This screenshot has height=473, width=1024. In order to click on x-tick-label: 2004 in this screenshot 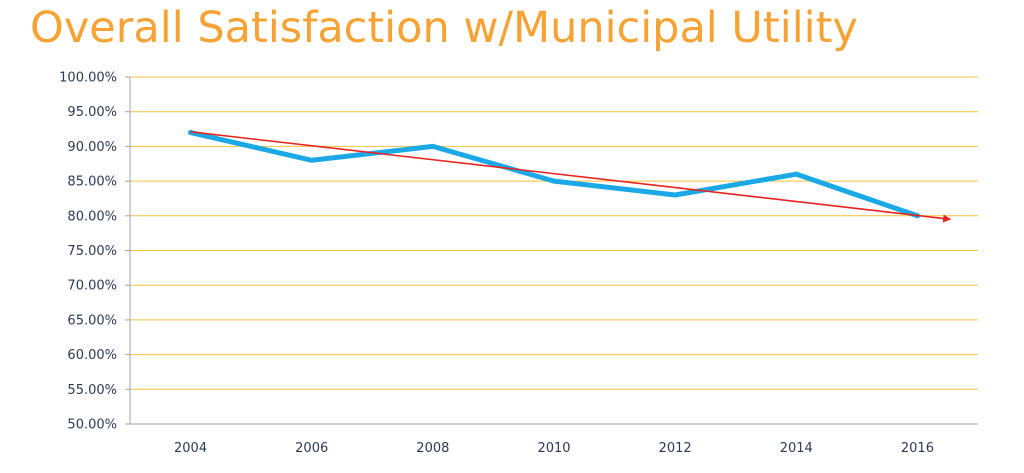, I will do `click(190, 448)`.